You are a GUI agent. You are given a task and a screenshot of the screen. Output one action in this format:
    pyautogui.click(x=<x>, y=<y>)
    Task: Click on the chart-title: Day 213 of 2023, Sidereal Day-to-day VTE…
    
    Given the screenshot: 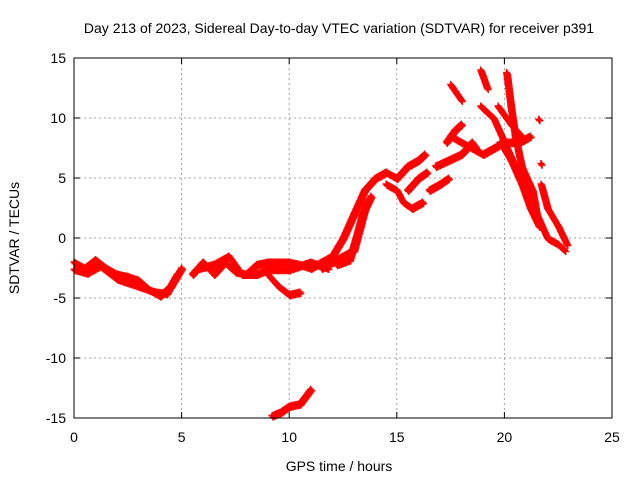 What is the action you would take?
    pyautogui.click(x=339, y=28)
    